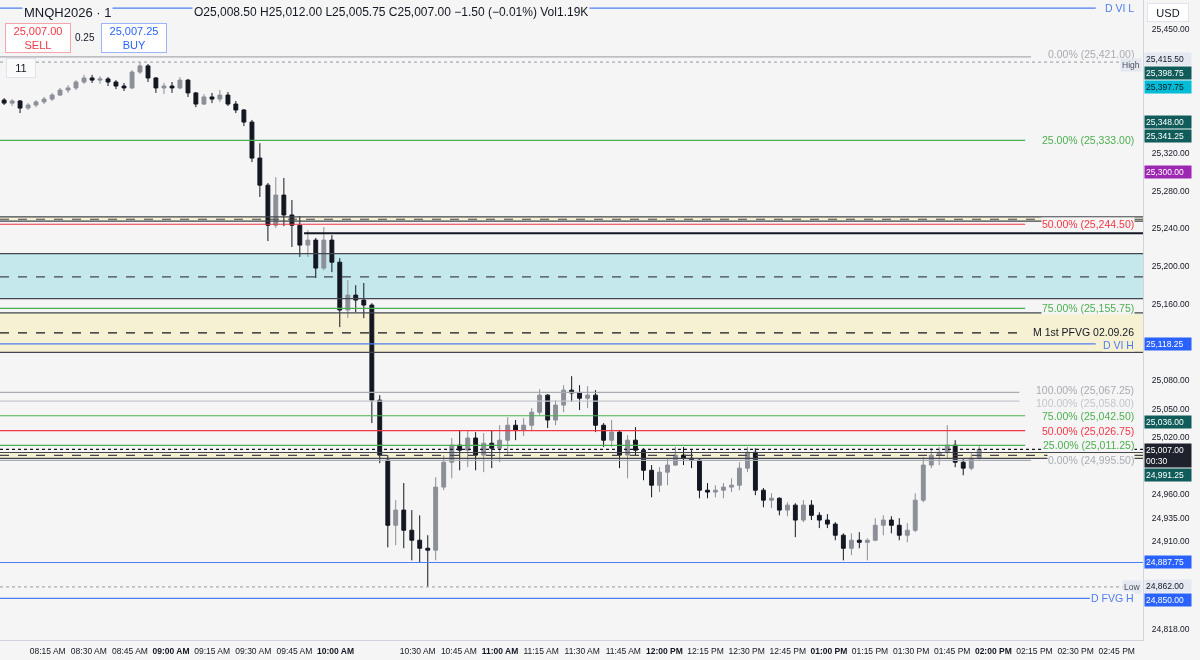 The height and width of the screenshot is (660, 1200). I want to click on annotation: 11, so click(21, 68).